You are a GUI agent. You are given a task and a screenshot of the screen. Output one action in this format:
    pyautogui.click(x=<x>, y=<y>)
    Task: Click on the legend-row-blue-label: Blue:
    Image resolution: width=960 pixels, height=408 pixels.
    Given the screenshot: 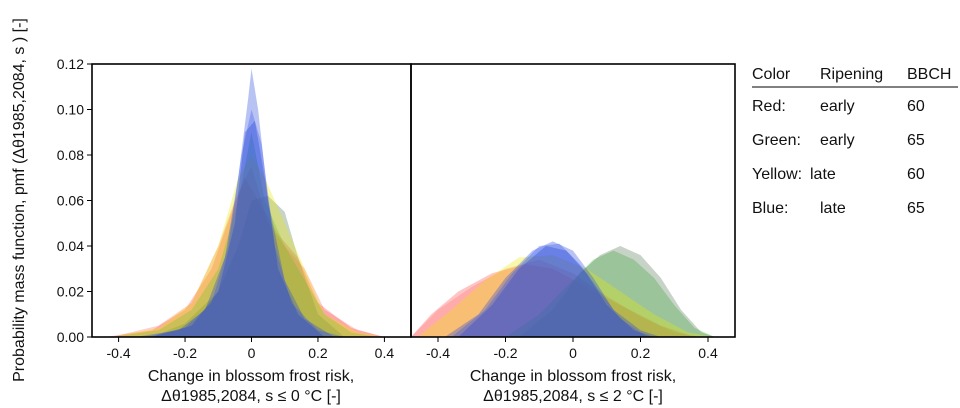 What is the action you would take?
    pyautogui.click(x=770, y=208)
    